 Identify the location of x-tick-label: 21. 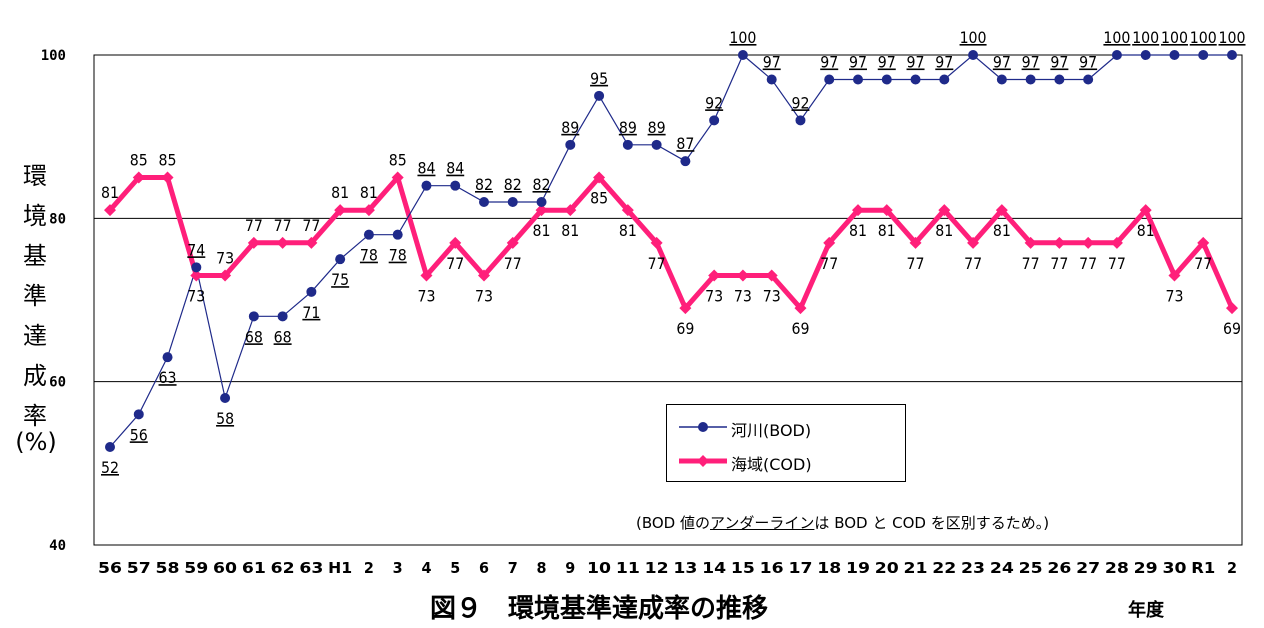
(916, 568).